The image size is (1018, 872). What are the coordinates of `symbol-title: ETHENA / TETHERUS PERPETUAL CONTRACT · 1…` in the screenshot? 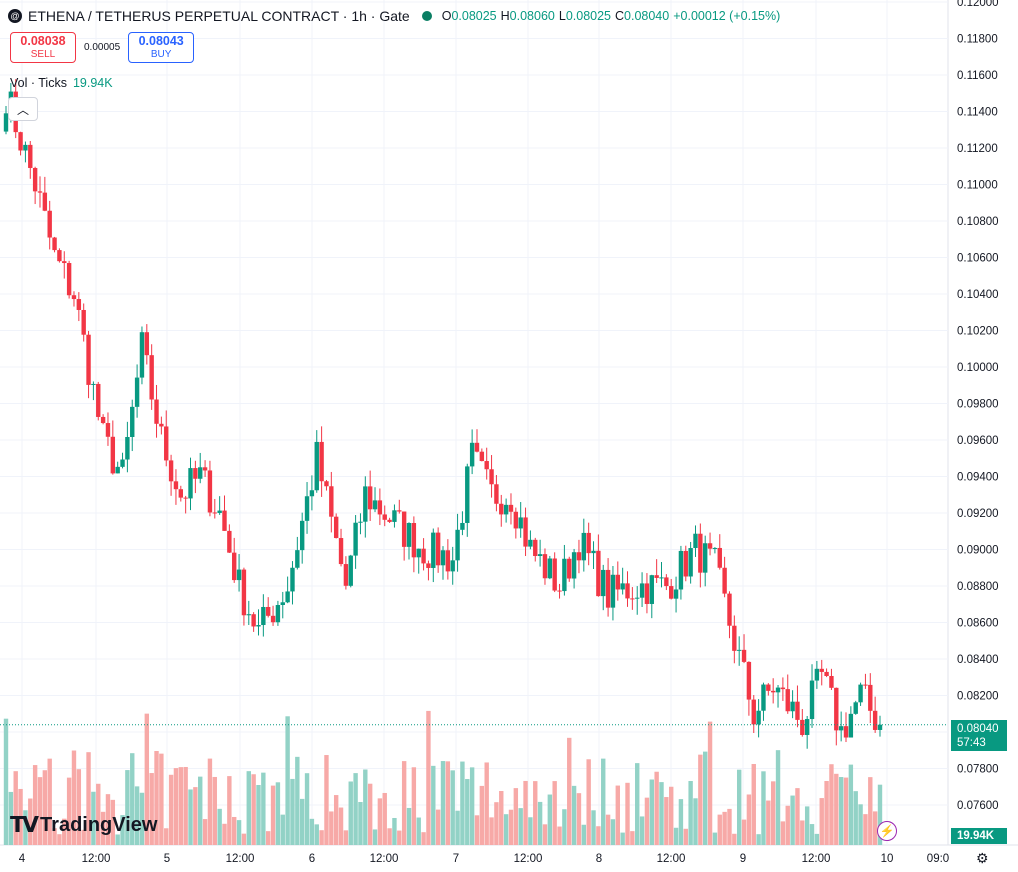 It's located at (219, 16).